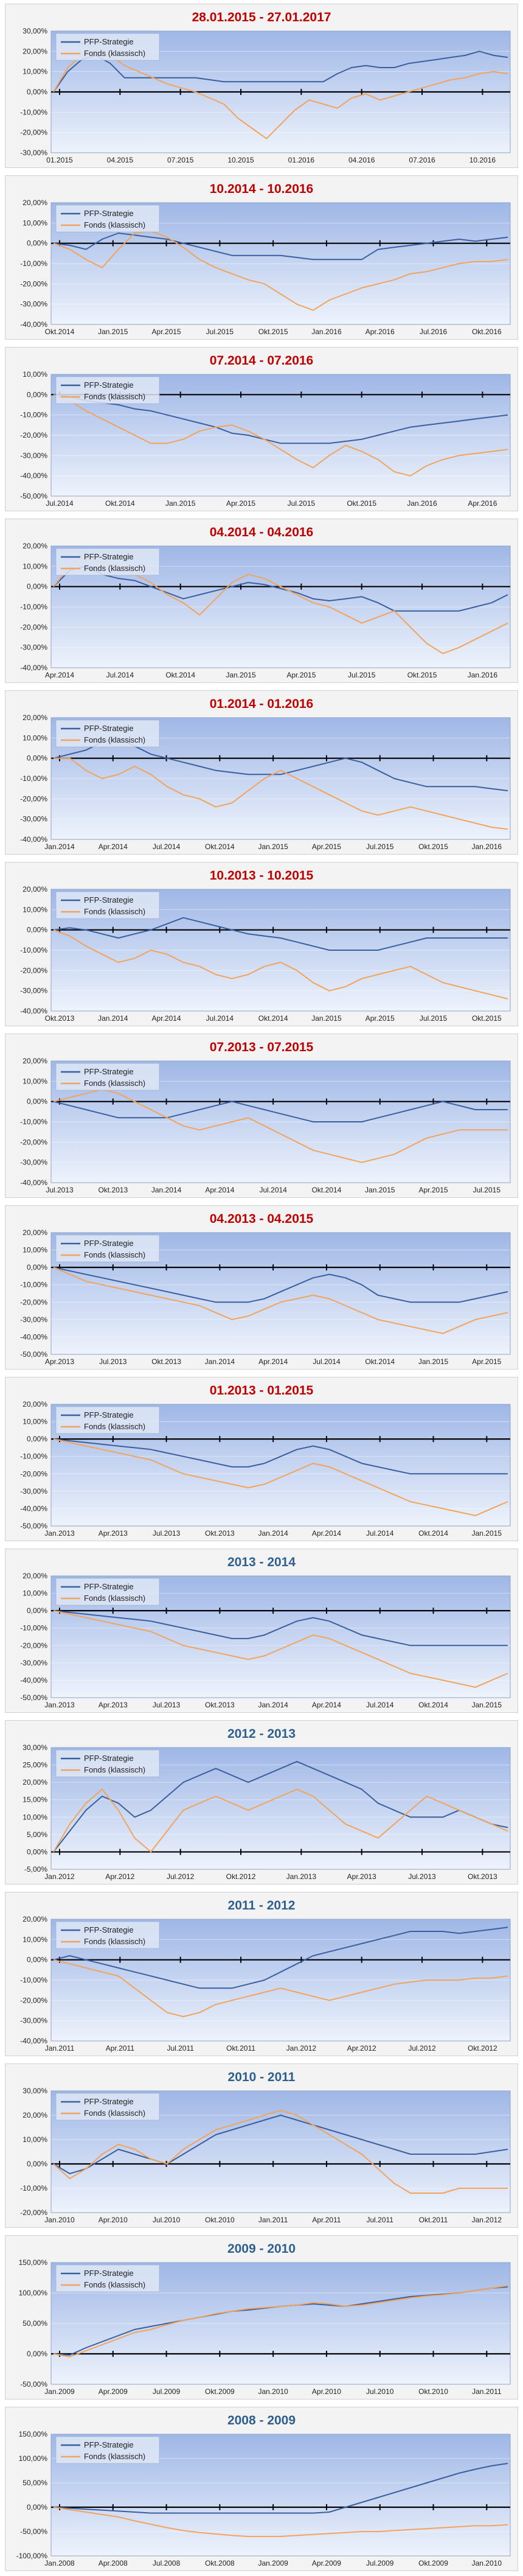  Describe the element at coordinates (380, 332) in the screenshot. I see `x-tick-label: Apr.2016` at that location.